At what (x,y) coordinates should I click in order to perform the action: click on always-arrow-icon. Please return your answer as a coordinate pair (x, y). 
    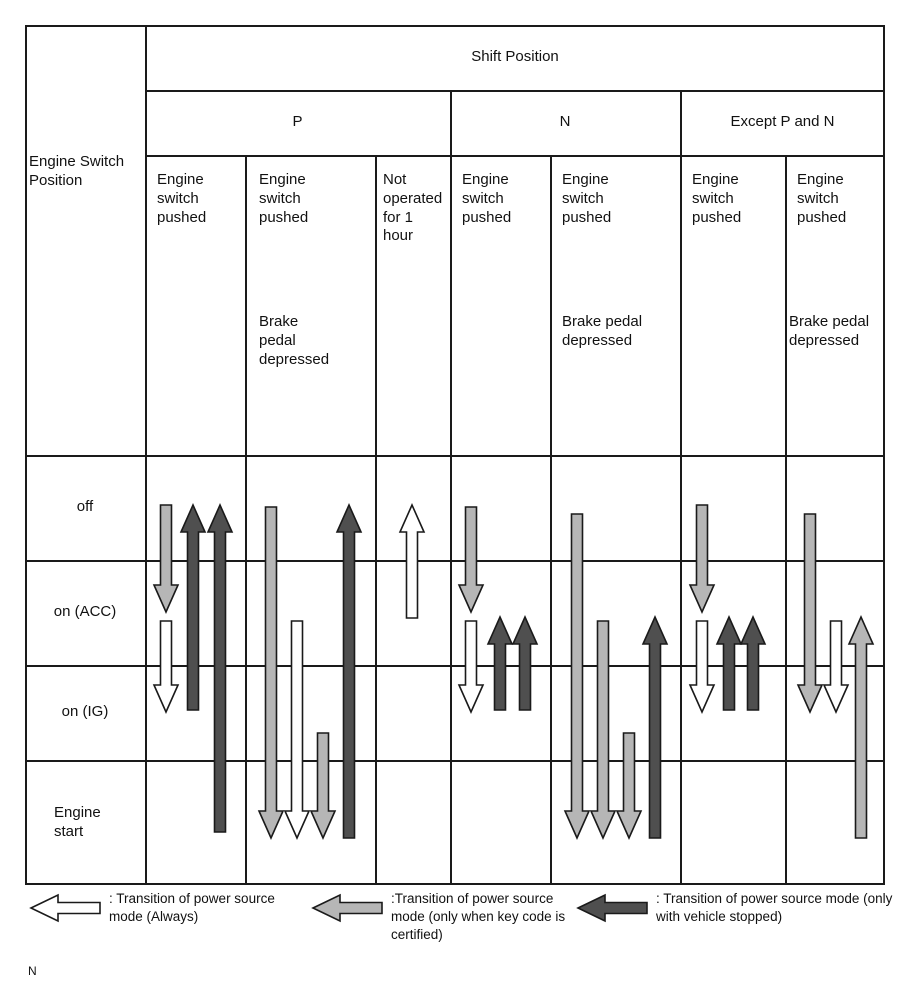
    Looking at the image, I should click on (65, 908).